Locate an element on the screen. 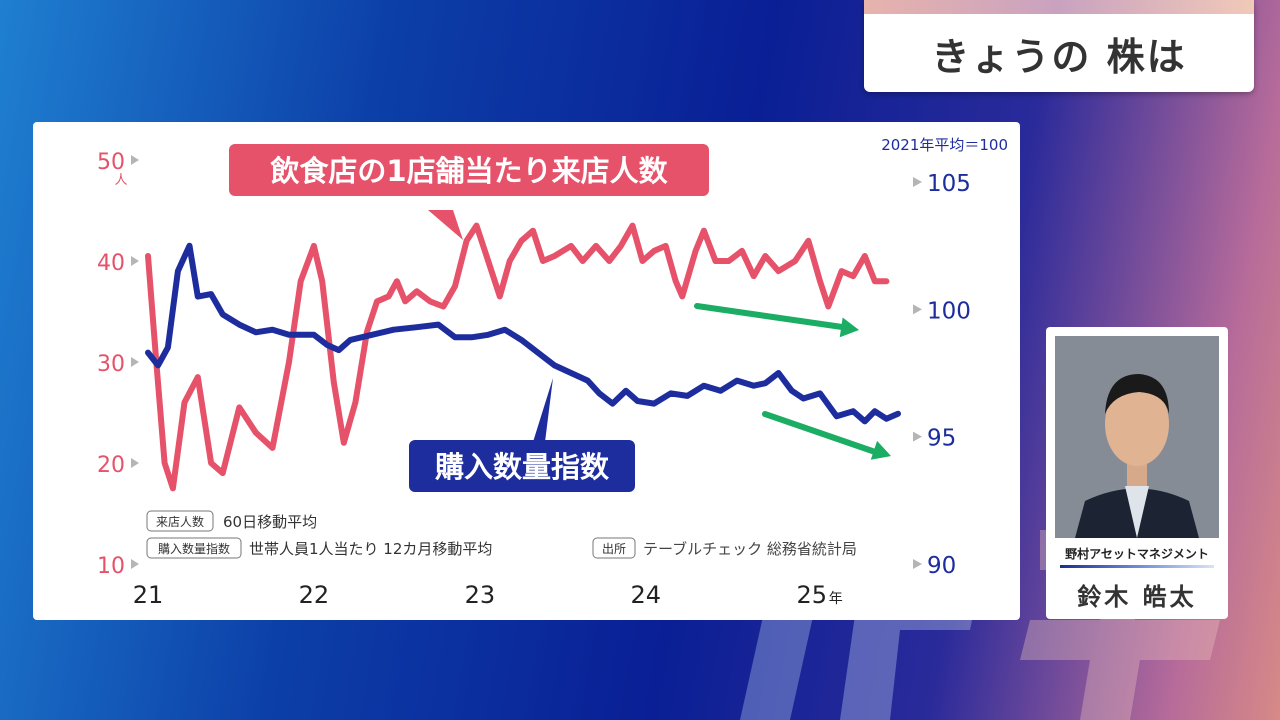 Image resolution: width=1280 pixels, height=720 pixels. label-pointer-purchase is located at coordinates (543, 410).